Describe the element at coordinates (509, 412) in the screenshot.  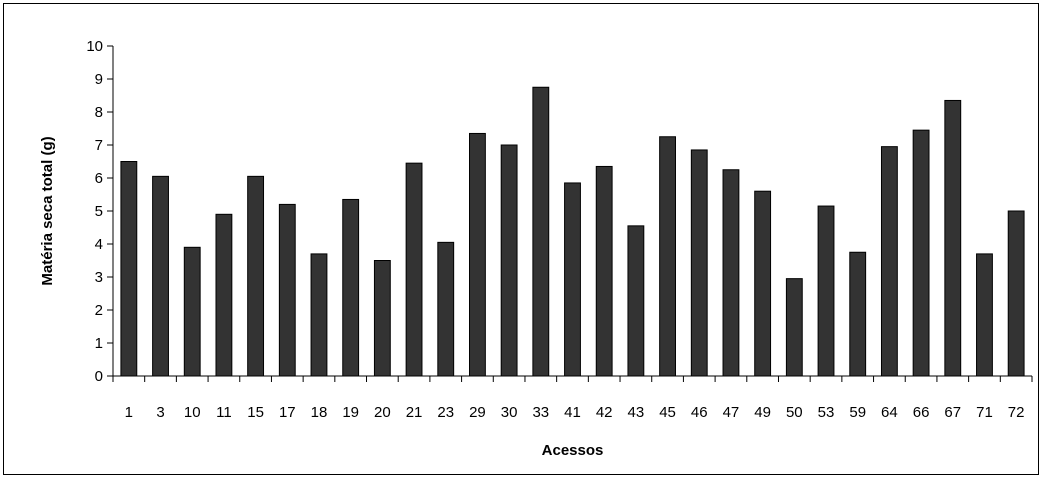
I see `x-tick-label: 30` at that location.